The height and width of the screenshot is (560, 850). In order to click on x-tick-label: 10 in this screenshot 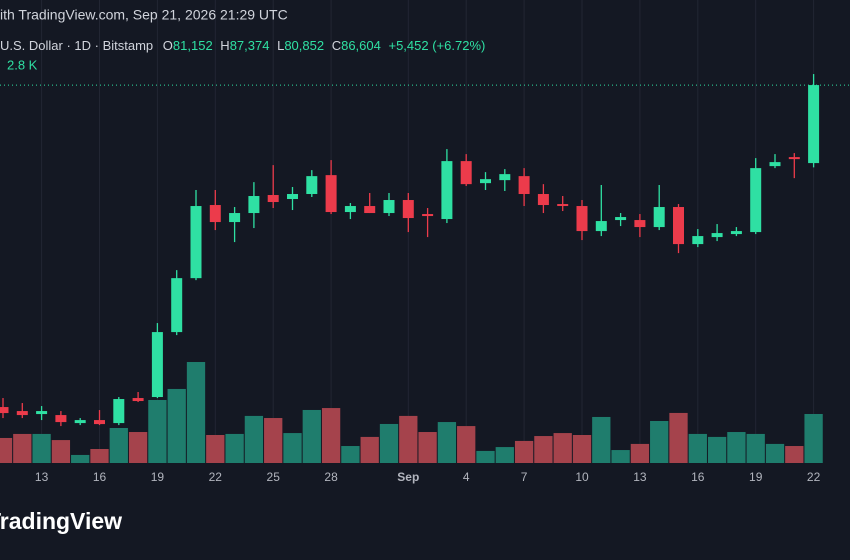, I will do `click(582, 477)`.